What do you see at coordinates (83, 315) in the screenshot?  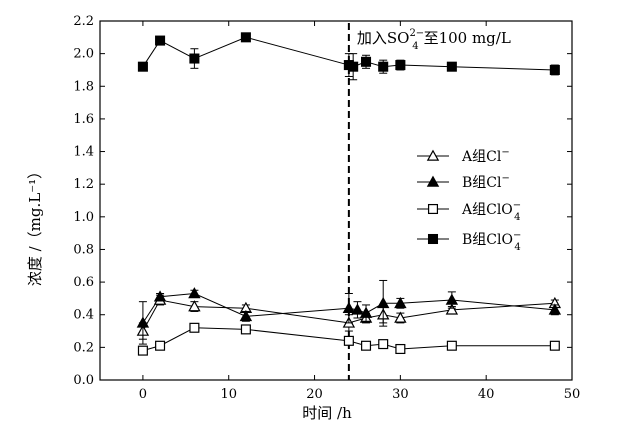 I see `y-tick-label: 0.4` at bounding box center [83, 315].